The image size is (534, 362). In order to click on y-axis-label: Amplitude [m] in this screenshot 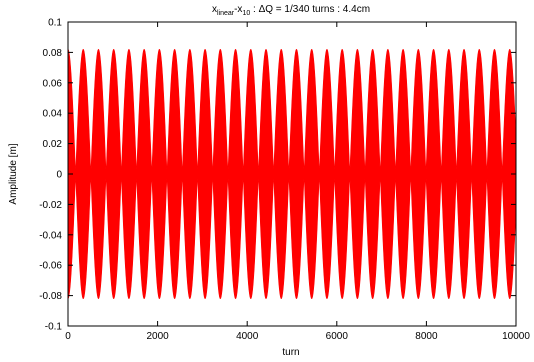, I will do `click(13, 173)`.